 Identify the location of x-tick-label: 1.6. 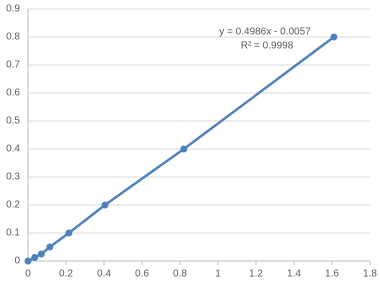
(332, 274).